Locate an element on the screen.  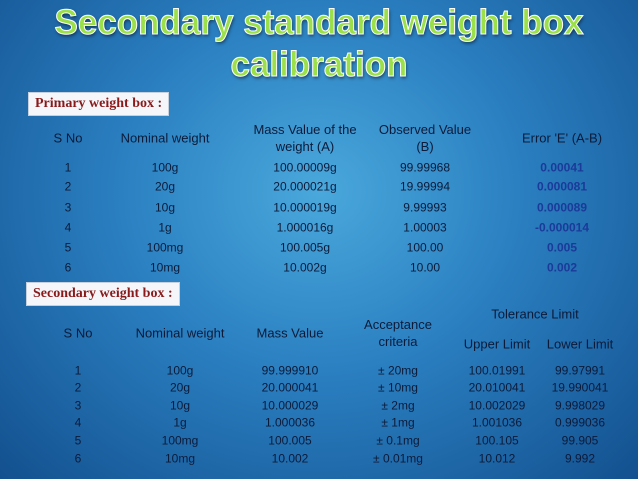
table-cell: 10.002 is located at coordinates (290, 458).